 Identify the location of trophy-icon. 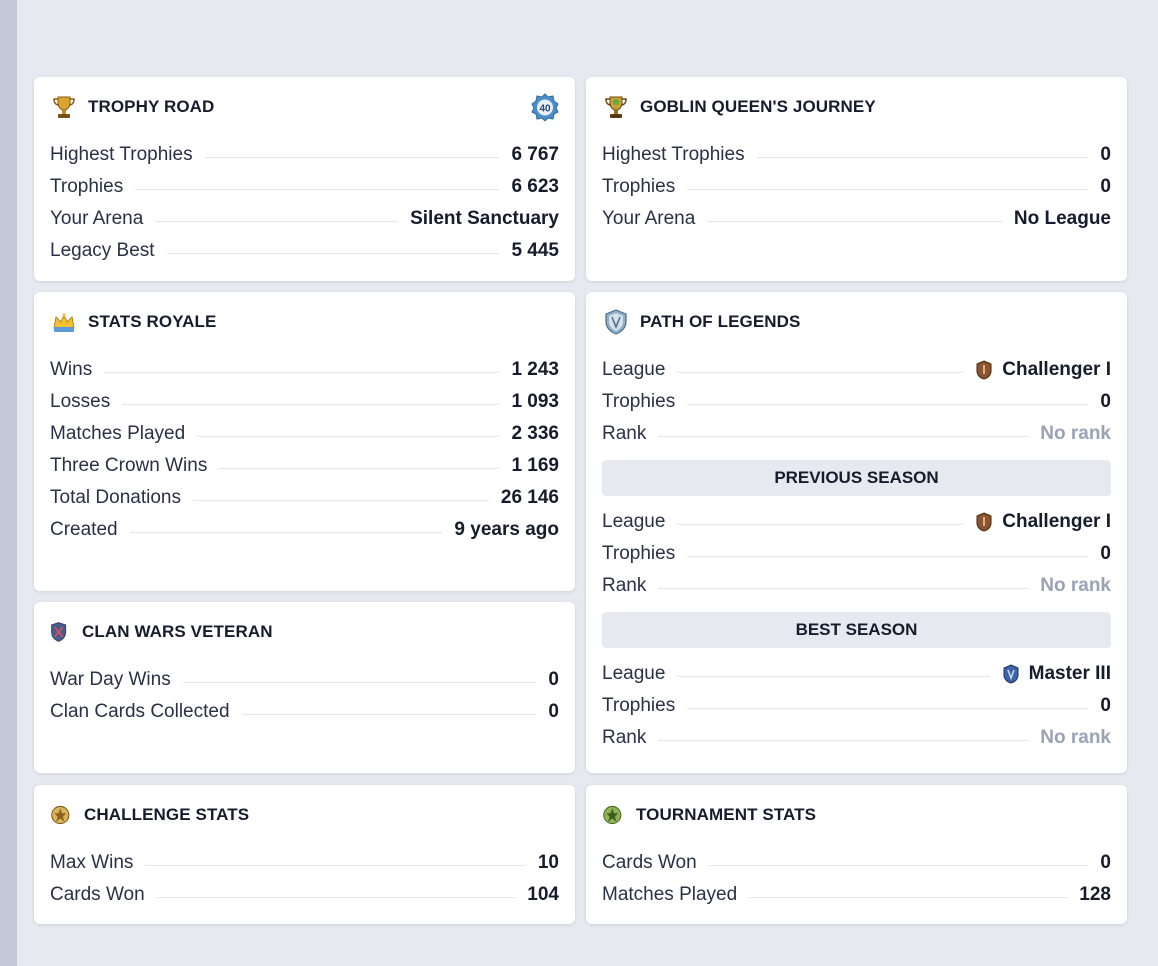
(64, 107).